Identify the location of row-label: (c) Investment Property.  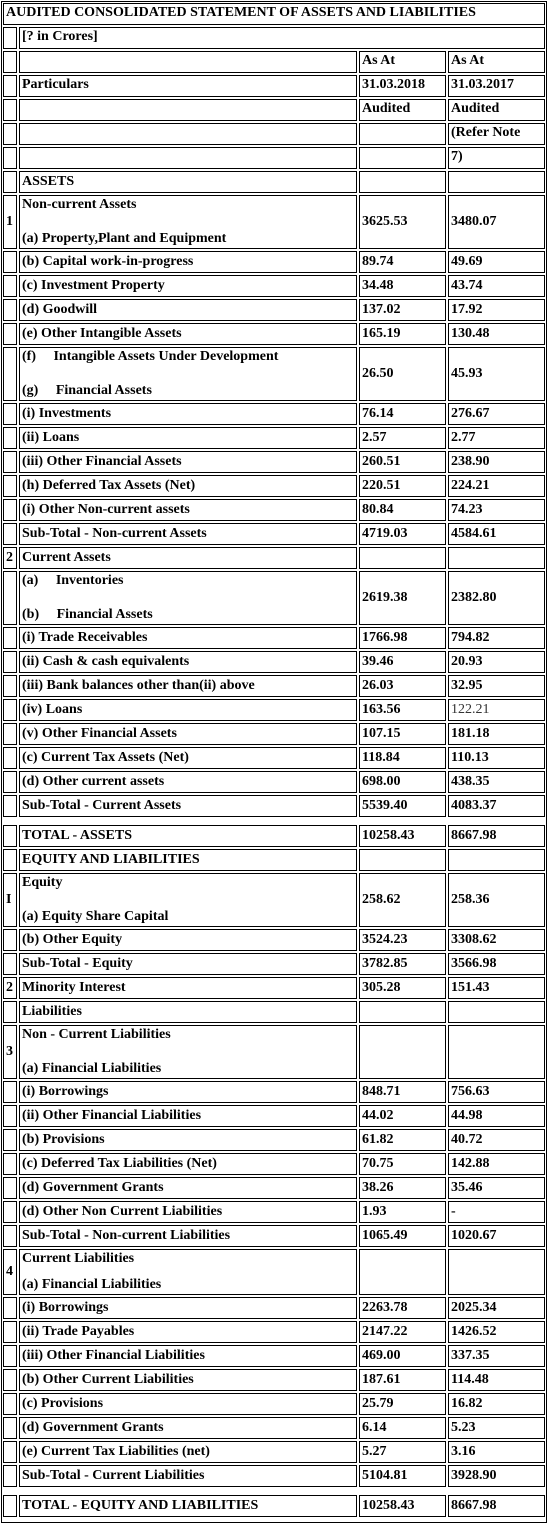
(188, 286).